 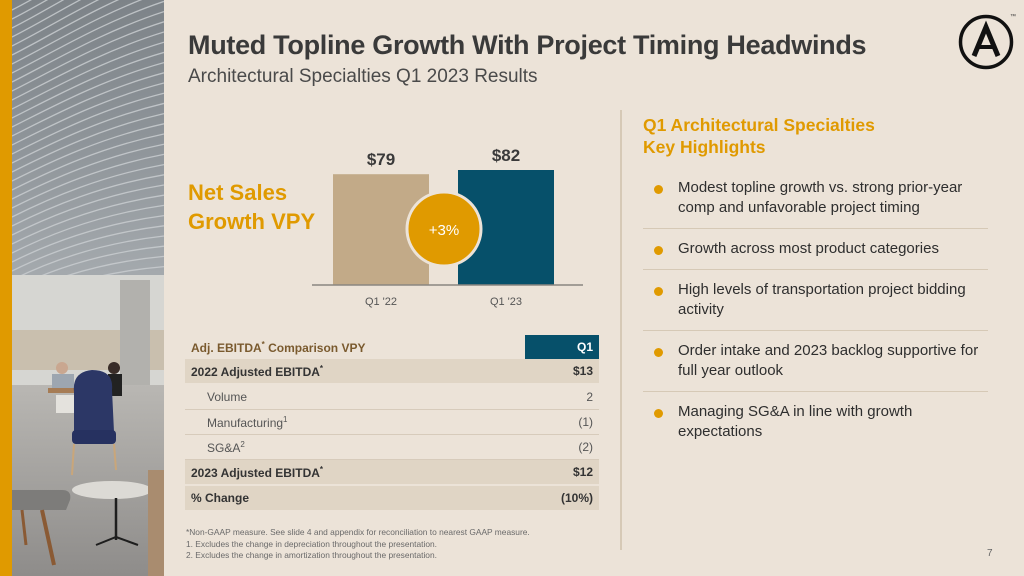 What do you see at coordinates (6, 288) in the screenshot?
I see `accent-bar` at bounding box center [6, 288].